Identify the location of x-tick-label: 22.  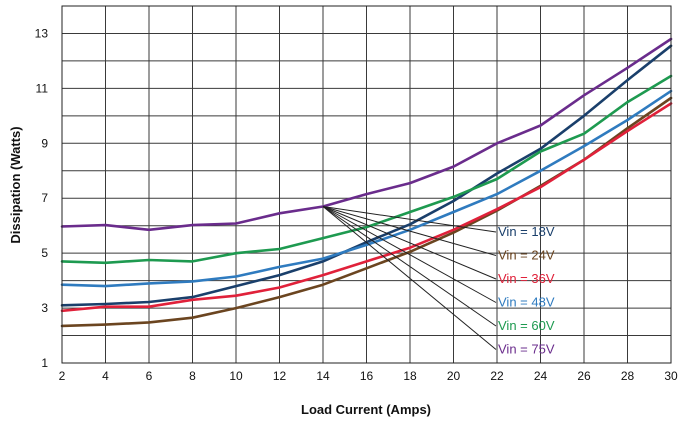
(497, 376).